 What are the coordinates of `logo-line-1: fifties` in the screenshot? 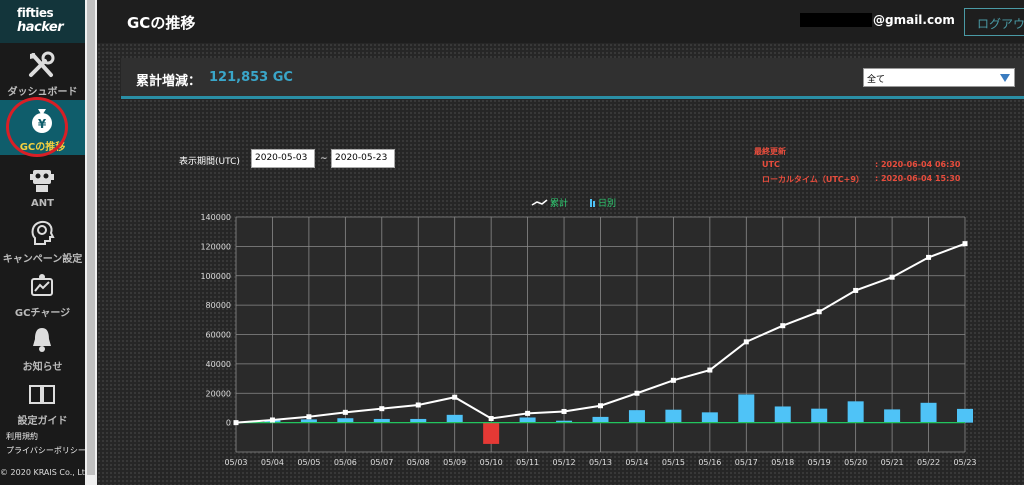 It's located at (35, 13).